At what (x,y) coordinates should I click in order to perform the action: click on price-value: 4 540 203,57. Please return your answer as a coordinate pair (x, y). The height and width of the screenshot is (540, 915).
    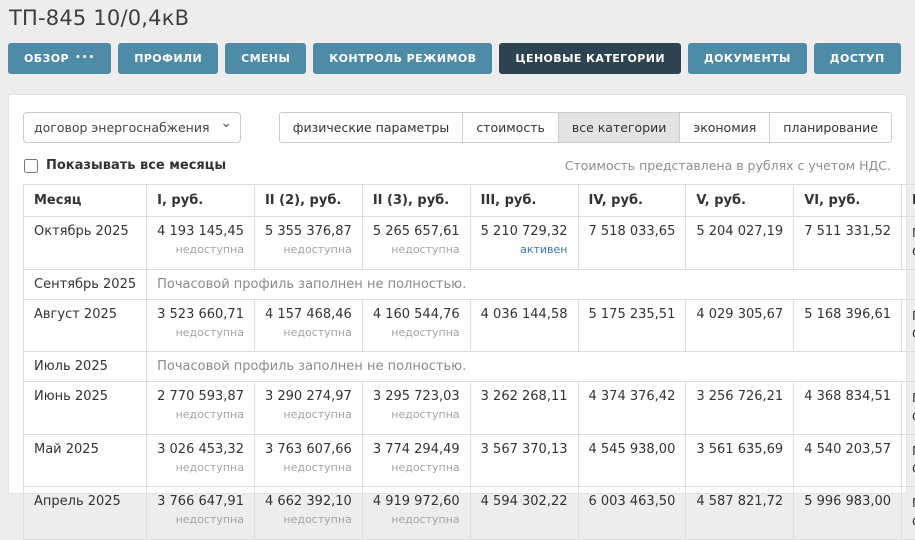
    Looking at the image, I should click on (847, 449).